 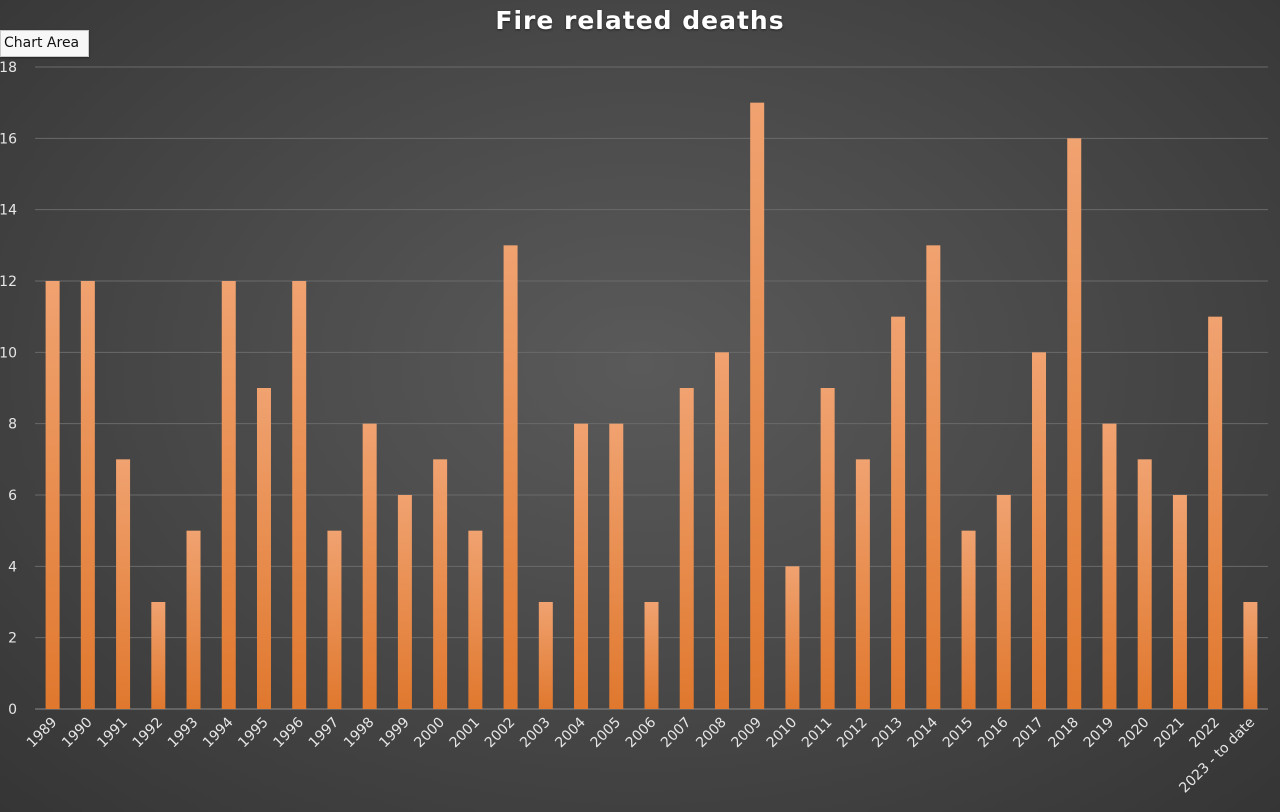 I want to click on x-tick-label: 2001, so click(x=465, y=733).